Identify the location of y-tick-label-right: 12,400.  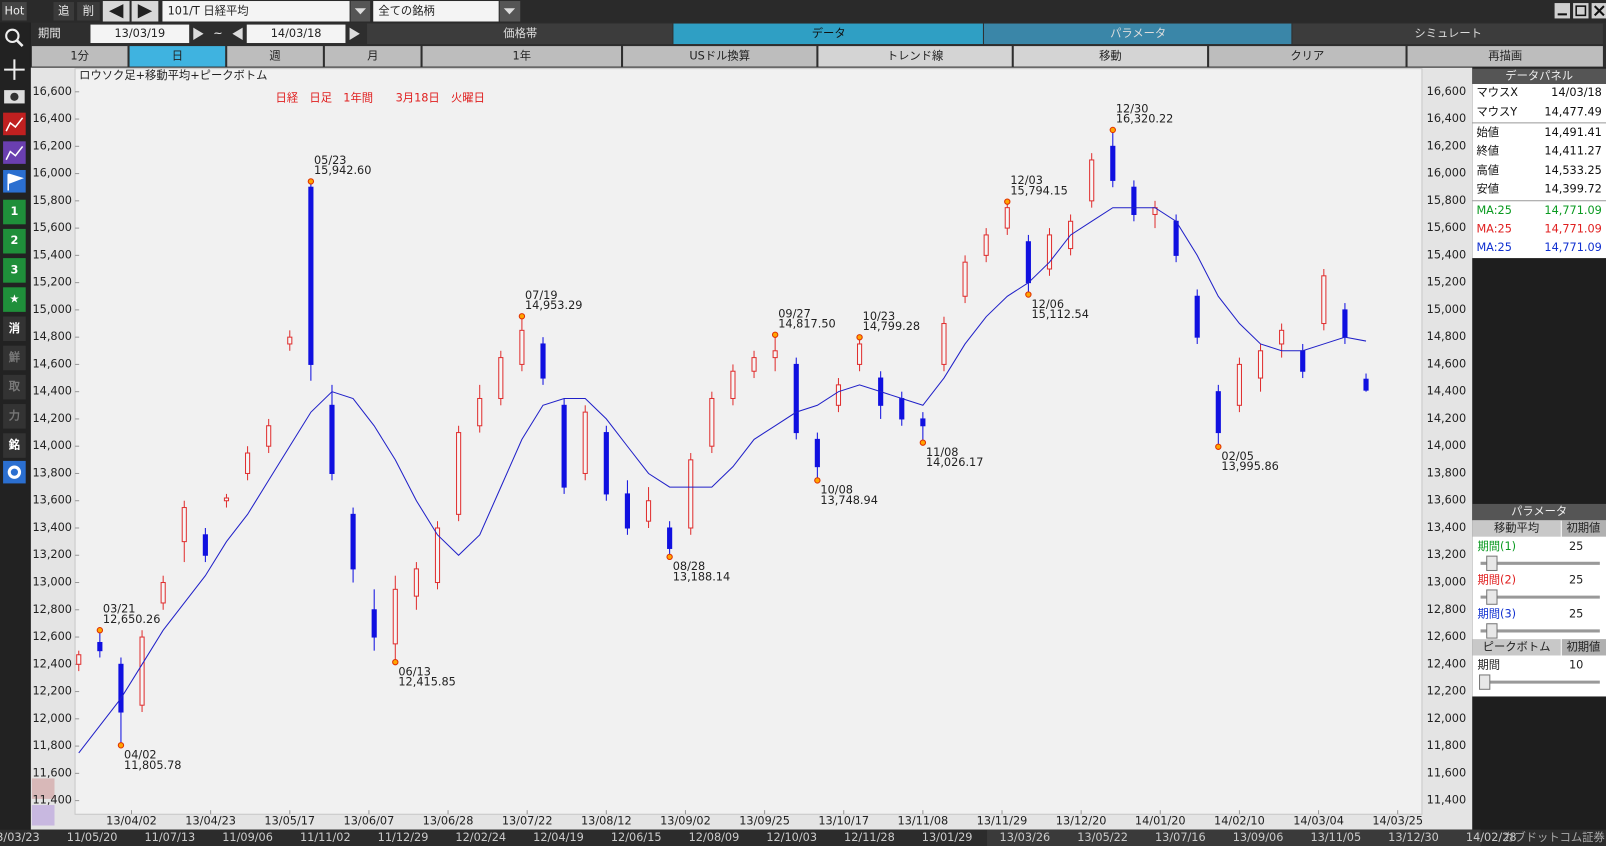
(1446, 663).